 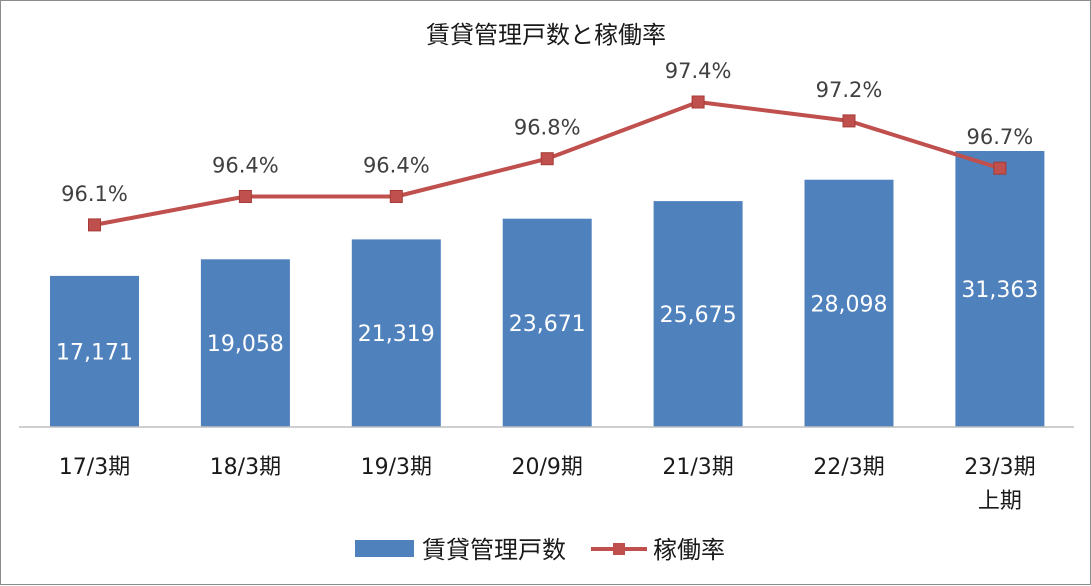 What do you see at coordinates (94, 194) in the screenshot?
I see `rate-value-label-0: 96.1%` at bounding box center [94, 194].